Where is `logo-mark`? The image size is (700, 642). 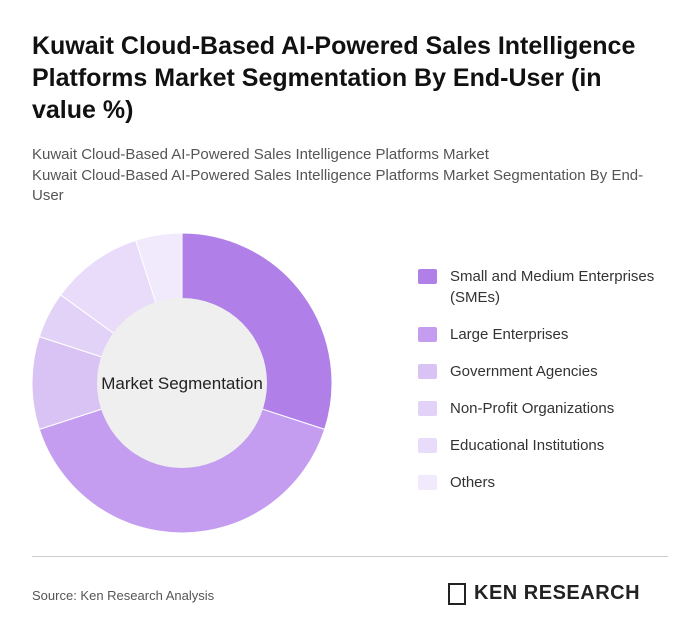 logo-mark is located at coordinates (457, 593).